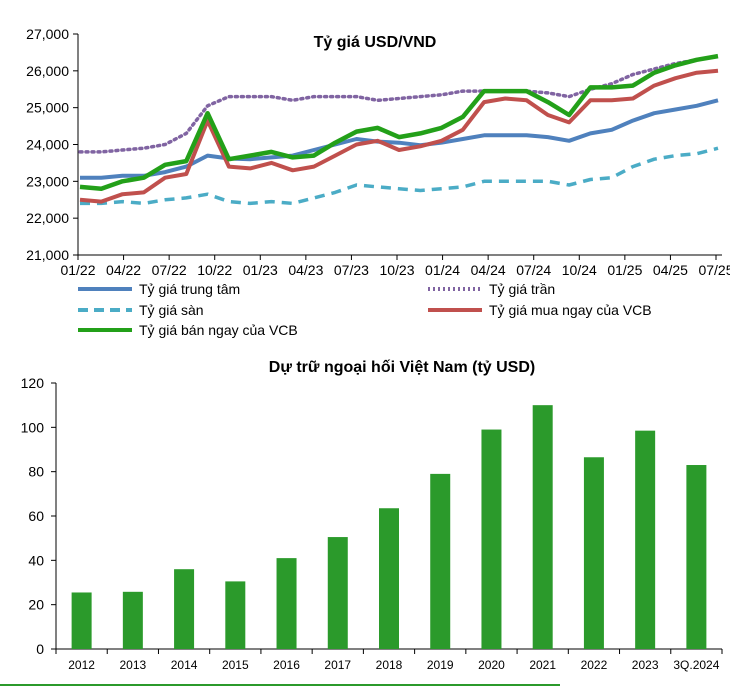 The width and height of the screenshot is (730, 687). I want to click on reserves-y-tick-label: 60, so click(36, 516).